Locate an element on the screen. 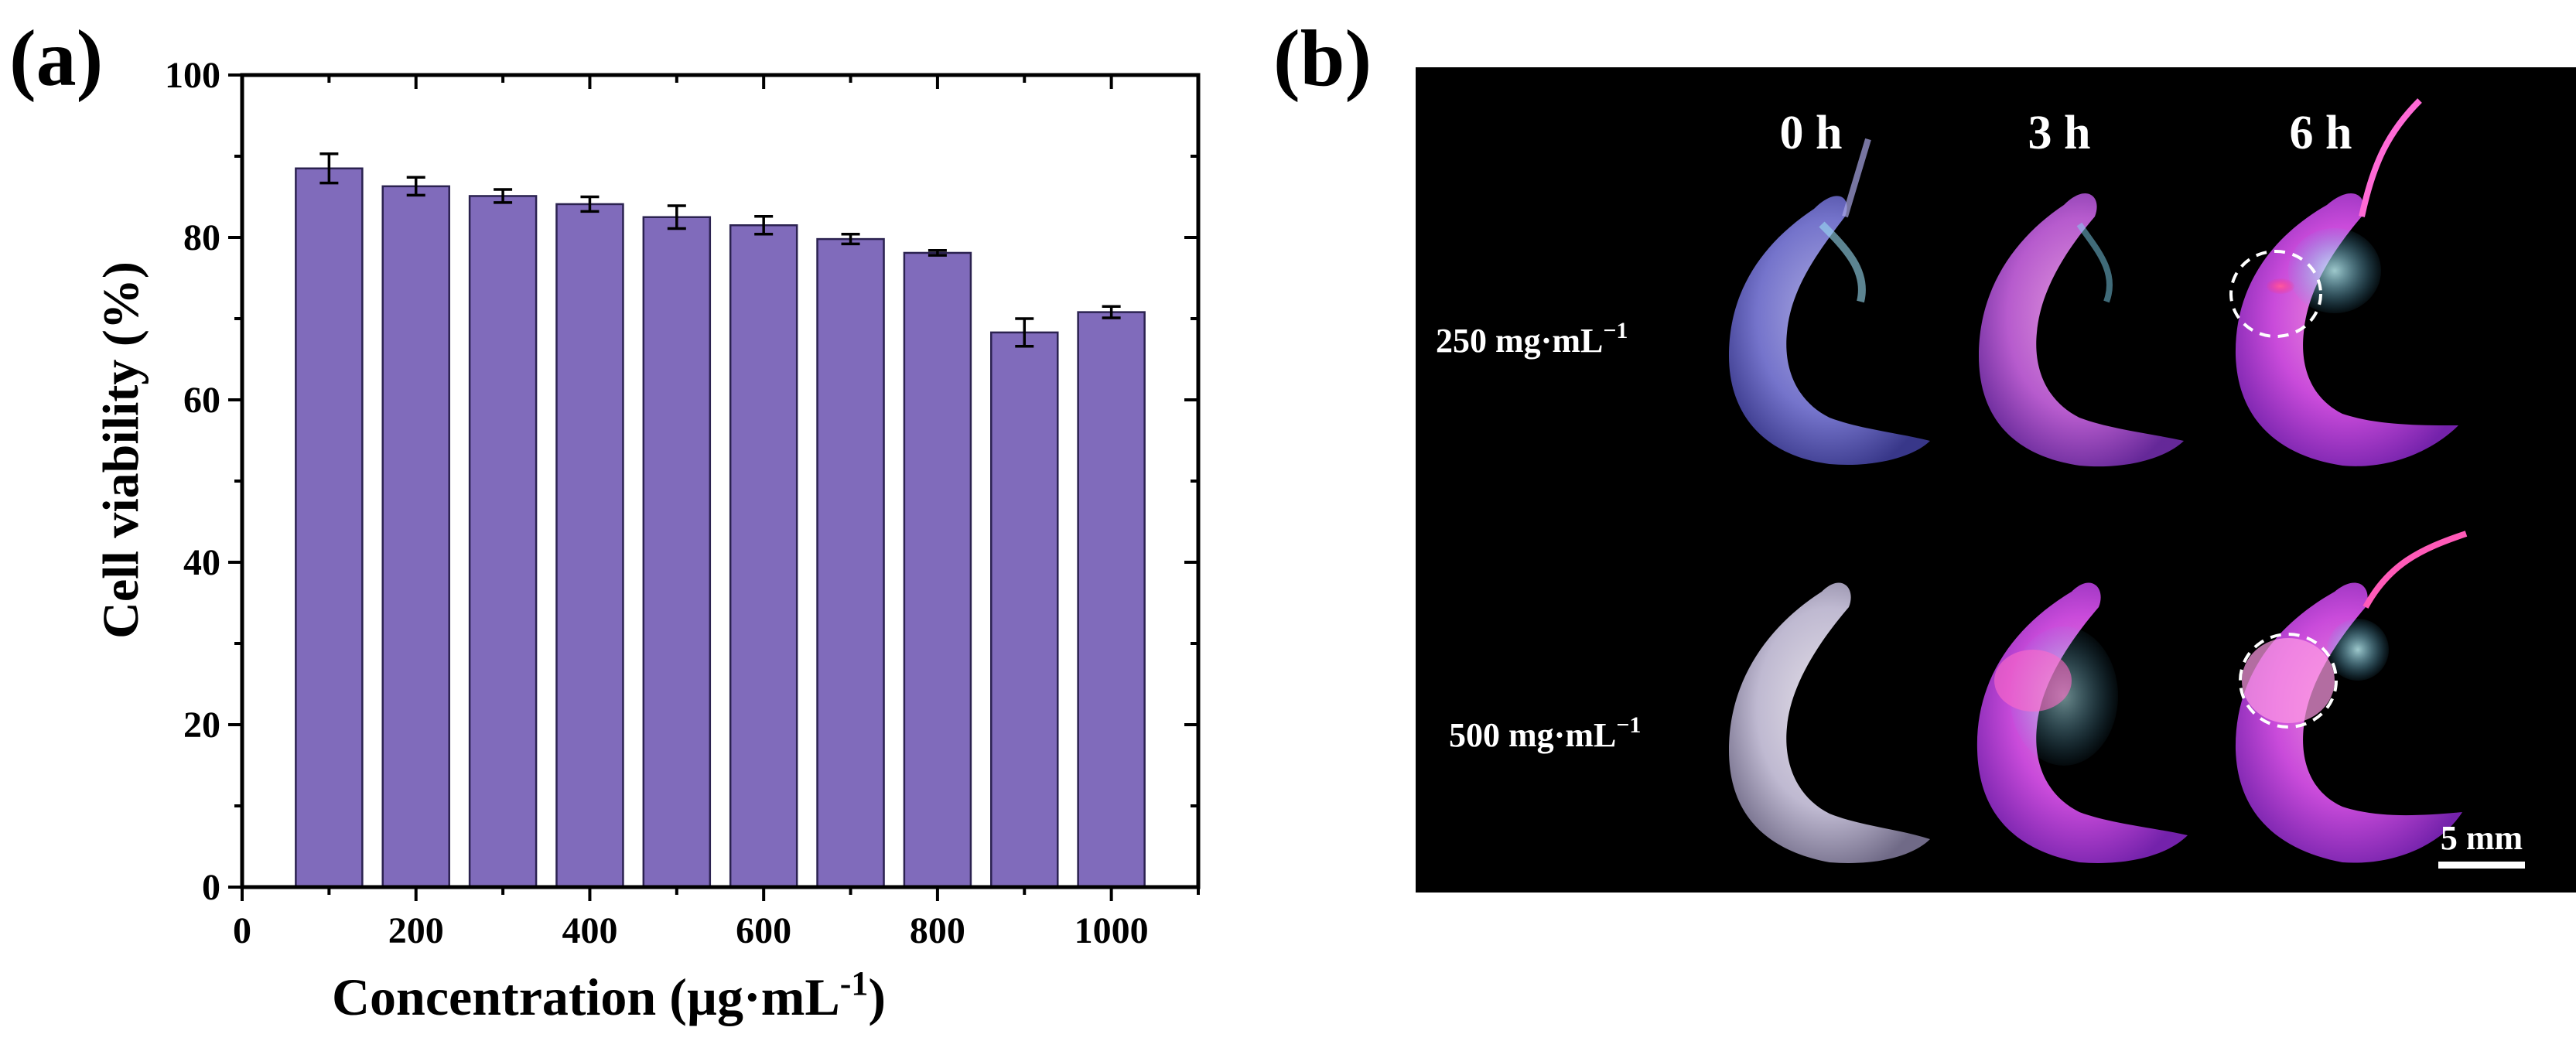  scale-bar is located at coordinates (2481, 866).